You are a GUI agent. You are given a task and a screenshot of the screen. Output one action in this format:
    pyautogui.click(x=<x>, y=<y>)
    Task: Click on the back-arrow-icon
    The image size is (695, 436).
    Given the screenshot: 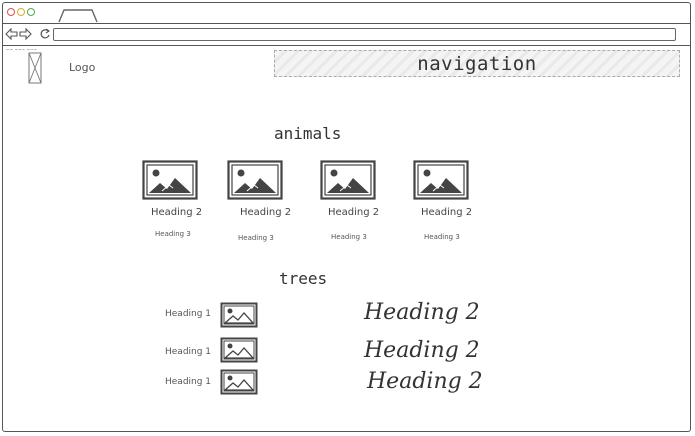 What is the action you would take?
    pyautogui.click(x=19, y=34)
    